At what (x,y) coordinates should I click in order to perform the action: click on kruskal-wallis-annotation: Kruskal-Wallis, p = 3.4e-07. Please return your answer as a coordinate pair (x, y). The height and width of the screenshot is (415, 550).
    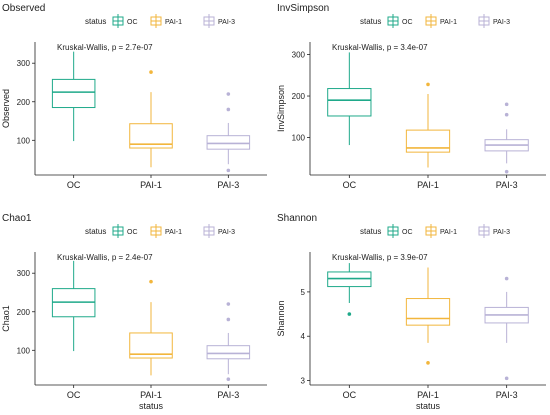
    Looking at the image, I should click on (380, 47).